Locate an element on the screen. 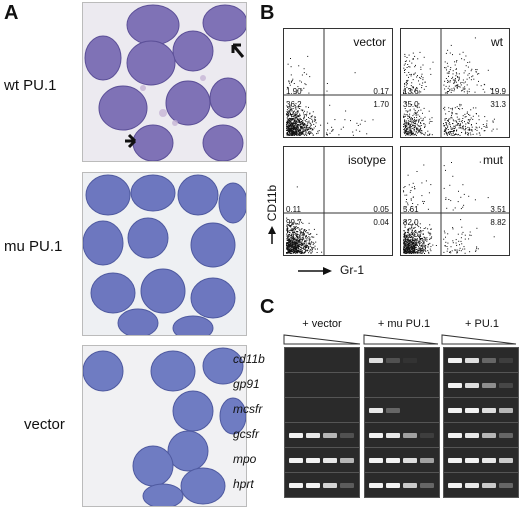 The width and height of the screenshot is (520, 507). group-label-pu1: + PU.1 is located at coordinates (482, 324).